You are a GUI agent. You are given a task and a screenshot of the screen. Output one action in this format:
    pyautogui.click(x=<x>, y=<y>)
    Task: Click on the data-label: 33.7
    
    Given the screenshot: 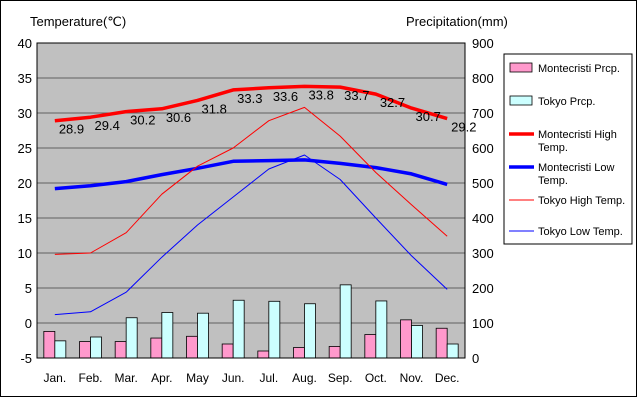 What is the action you would take?
    pyautogui.click(x=356, y=95)
    